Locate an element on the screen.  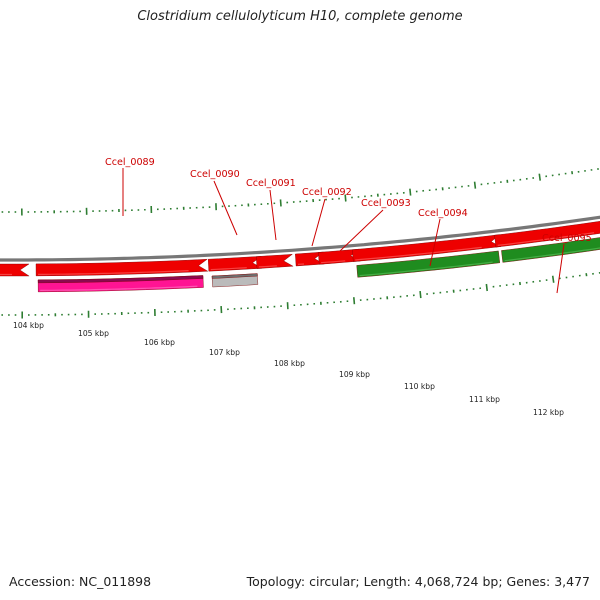
scale-label: 108 kbp is located at coordinates (289, 363).